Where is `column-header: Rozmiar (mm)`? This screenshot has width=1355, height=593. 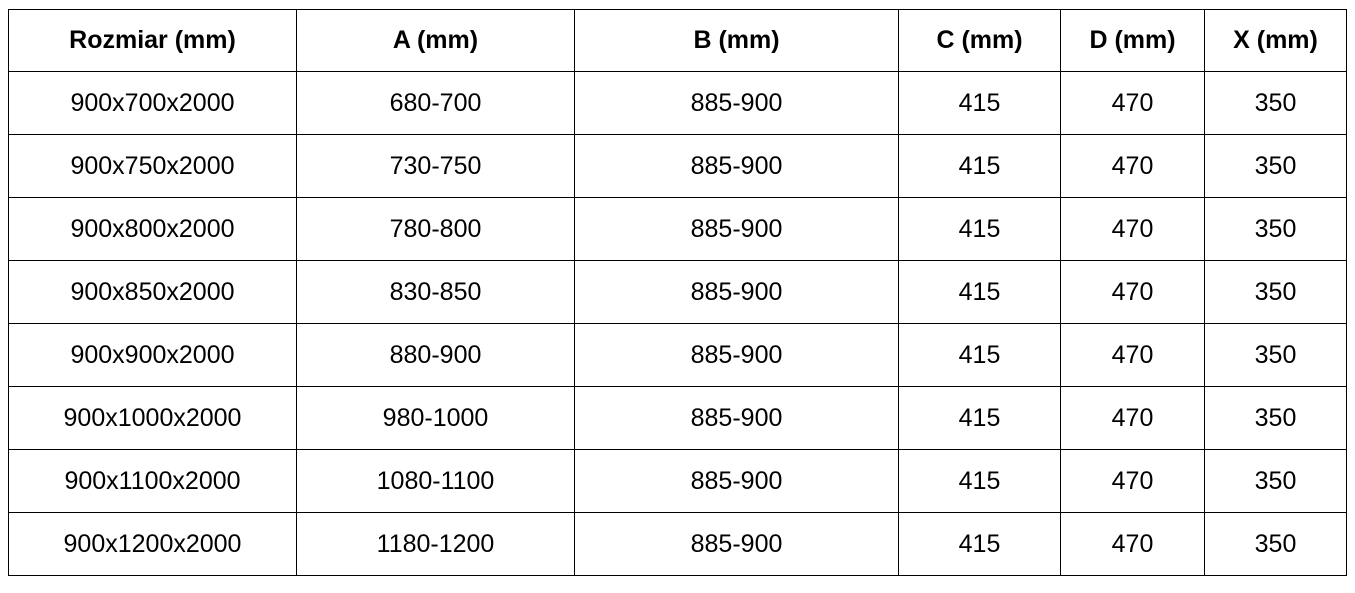 column-header: Rozmiar (mm) is located at coordinates (152, 40).